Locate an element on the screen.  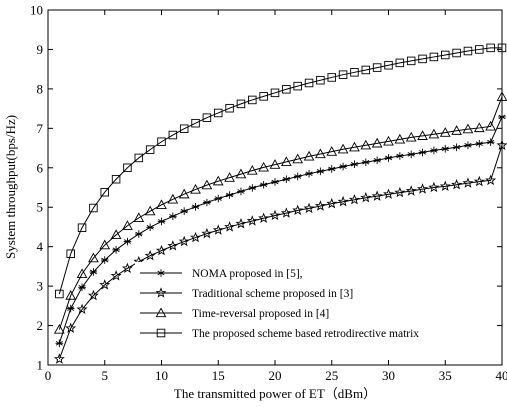
y-tick-label: 9 is located at coordinates (40, 49).